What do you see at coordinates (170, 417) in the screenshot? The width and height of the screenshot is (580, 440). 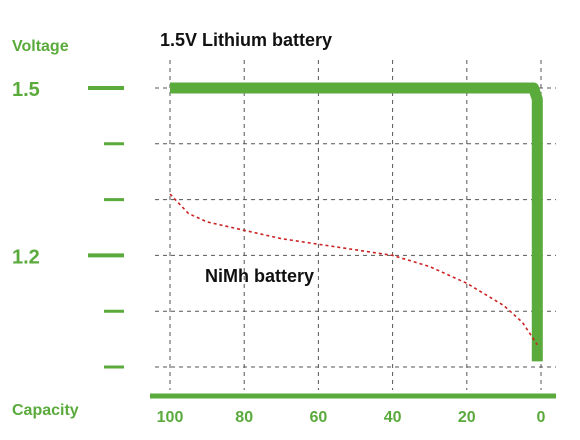 I see `x-tick-label: 100` at bounding box center [170, 417].